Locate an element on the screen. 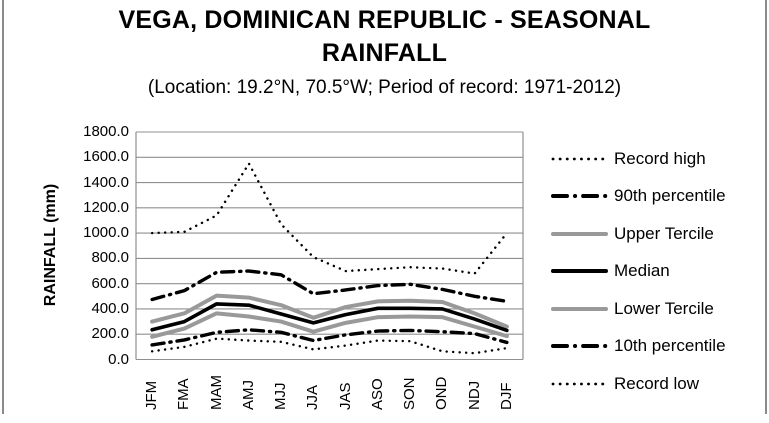  series-line-record-low is located at coordinates (329, 346).